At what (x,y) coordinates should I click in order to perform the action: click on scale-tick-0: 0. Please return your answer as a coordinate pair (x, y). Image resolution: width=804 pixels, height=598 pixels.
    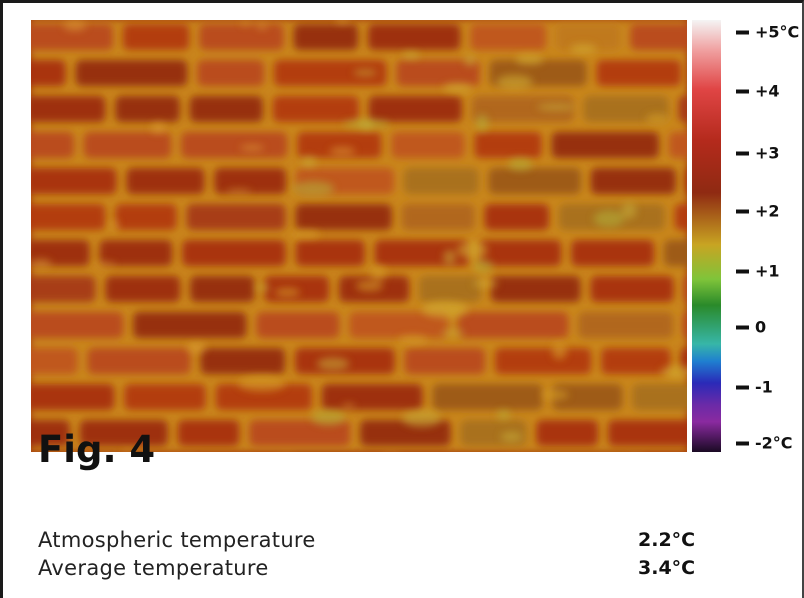
    Looking at the image, I should click on (751, 327).